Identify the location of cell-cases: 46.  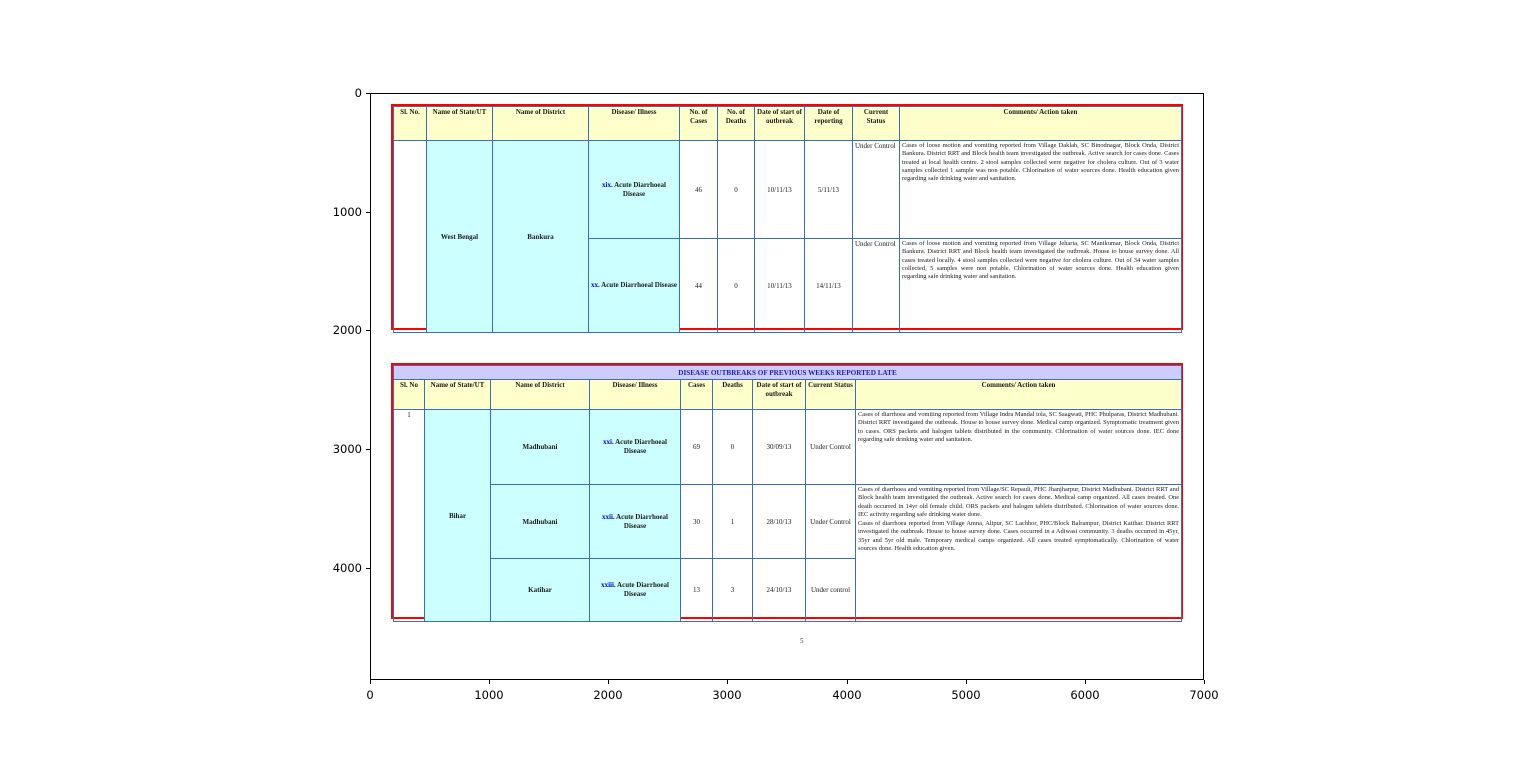
(698, 189).